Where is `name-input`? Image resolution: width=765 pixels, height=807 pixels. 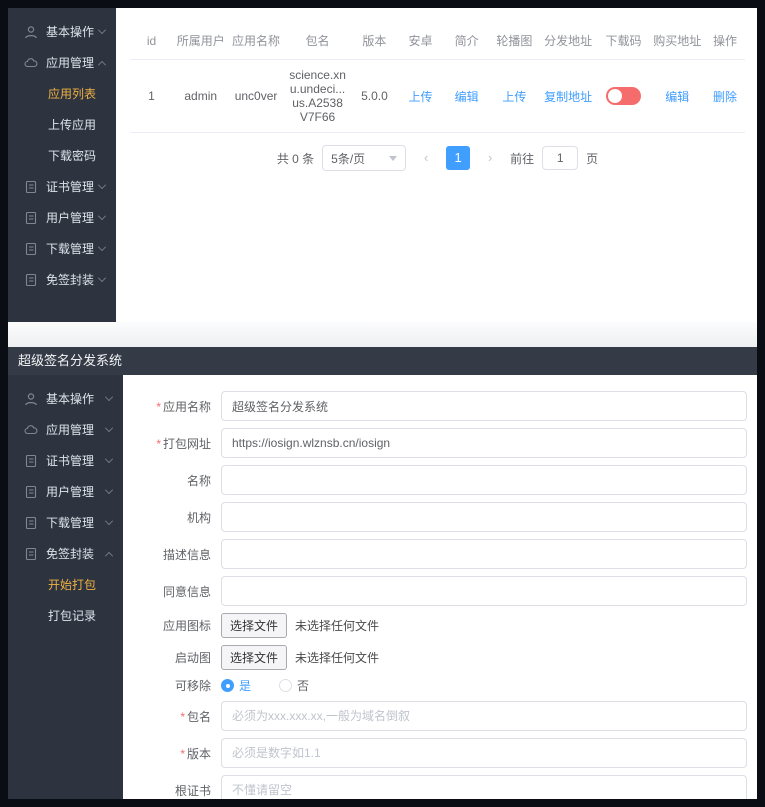 name-input is located at coordinates (484, 480).